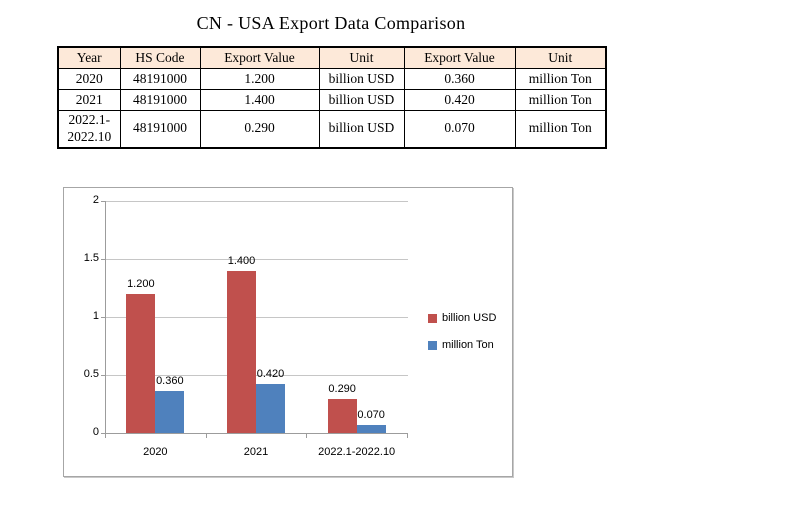  I want to click on y-axis-label: 1, so click(95, 316).